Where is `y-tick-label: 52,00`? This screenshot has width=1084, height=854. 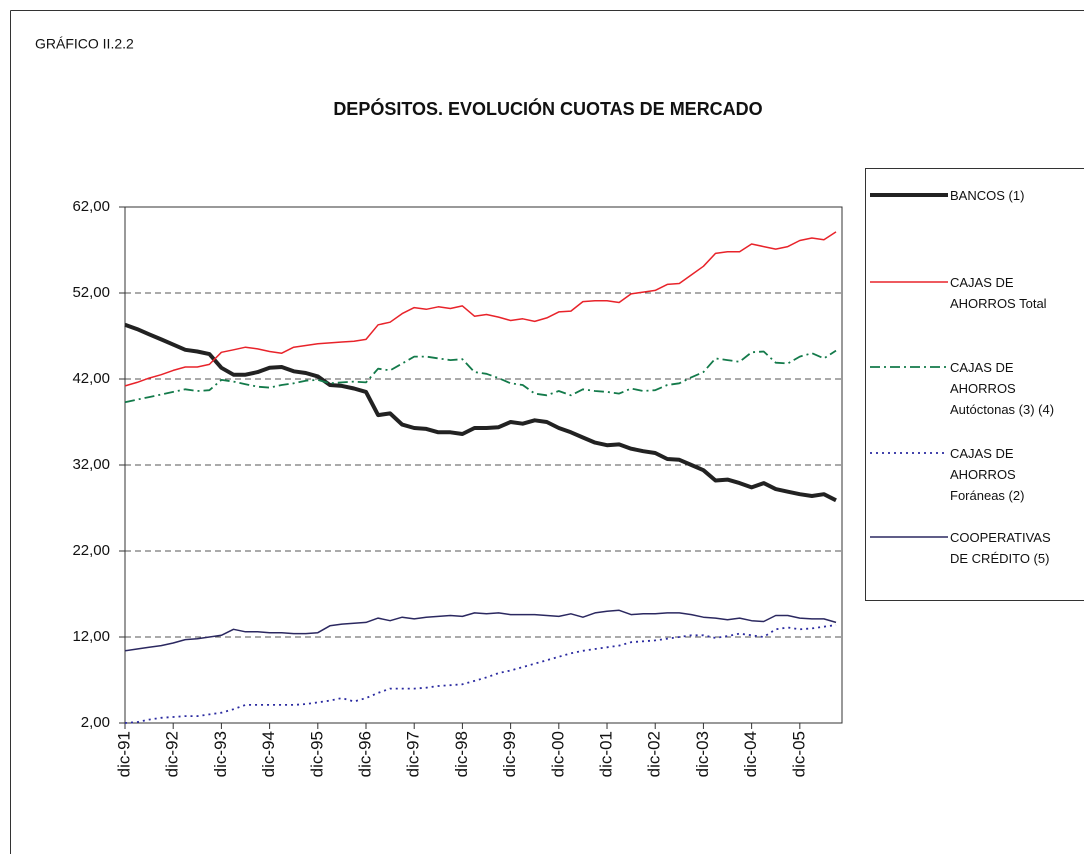
y-tick-label: 52,00 is located at coordinates (91, 292).